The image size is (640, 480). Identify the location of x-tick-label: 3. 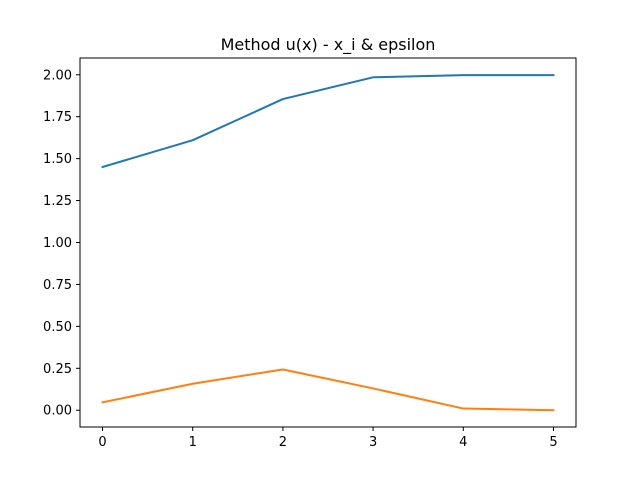
(373, 442).